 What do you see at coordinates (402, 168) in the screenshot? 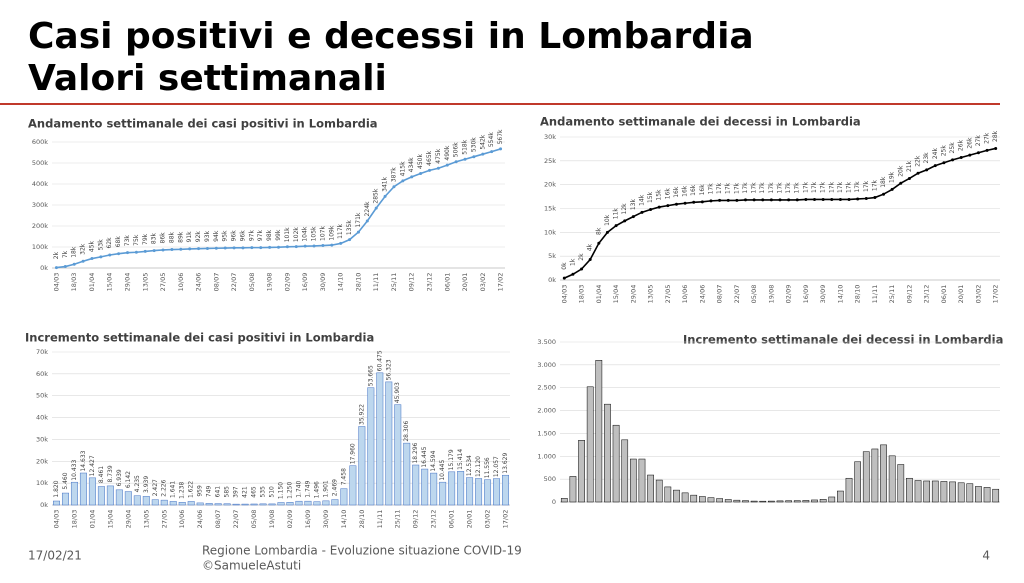
I see `value-label: 415k` at bounding box center [402, 168].